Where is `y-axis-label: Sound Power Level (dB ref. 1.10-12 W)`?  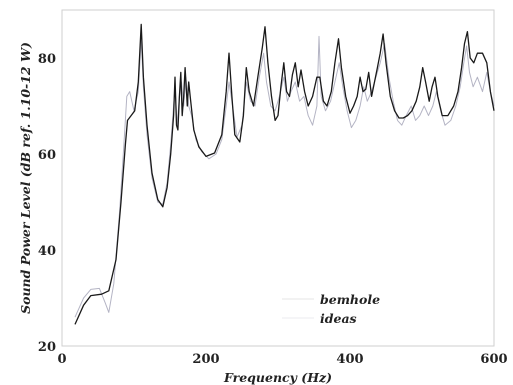 y-axis-label: Sound Power Level (dB ref. 1.10-12 W) is located at coordinates (25, 178).